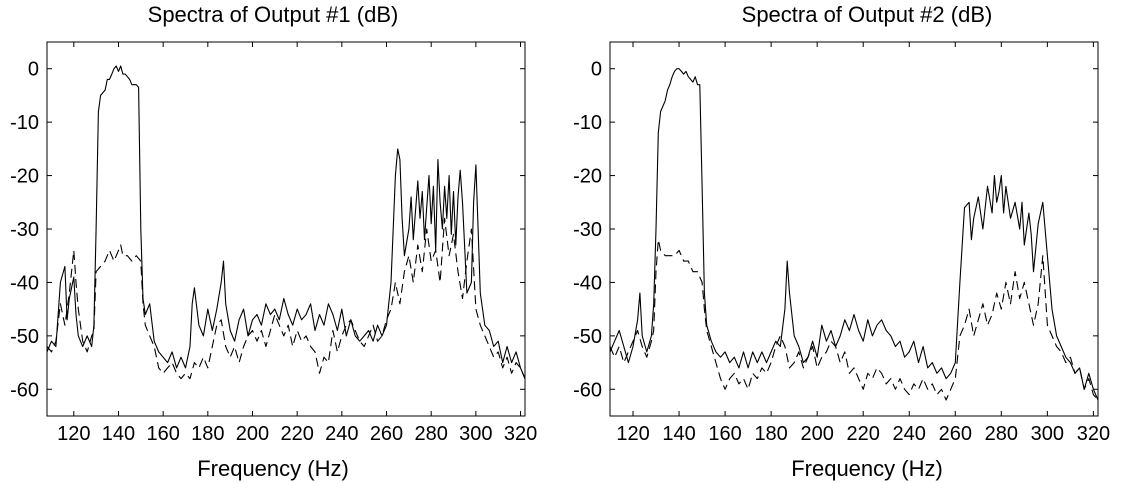 The image size is (1125, 483). Describe the element at coordinates (24, 123) in the screenshot. I see `chart-1-y-tick-label: -10` at that location.